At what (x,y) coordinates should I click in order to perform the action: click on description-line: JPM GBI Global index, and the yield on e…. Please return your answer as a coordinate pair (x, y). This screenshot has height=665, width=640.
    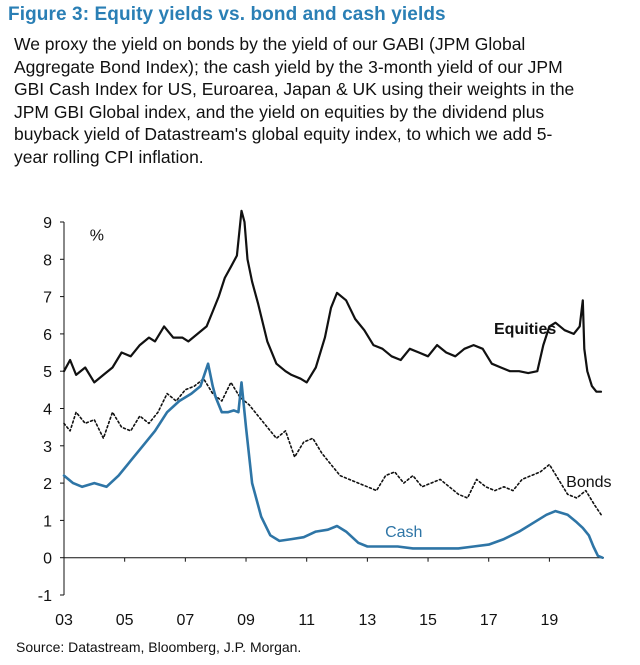
    Looking at the image, I should click on (279, 111).